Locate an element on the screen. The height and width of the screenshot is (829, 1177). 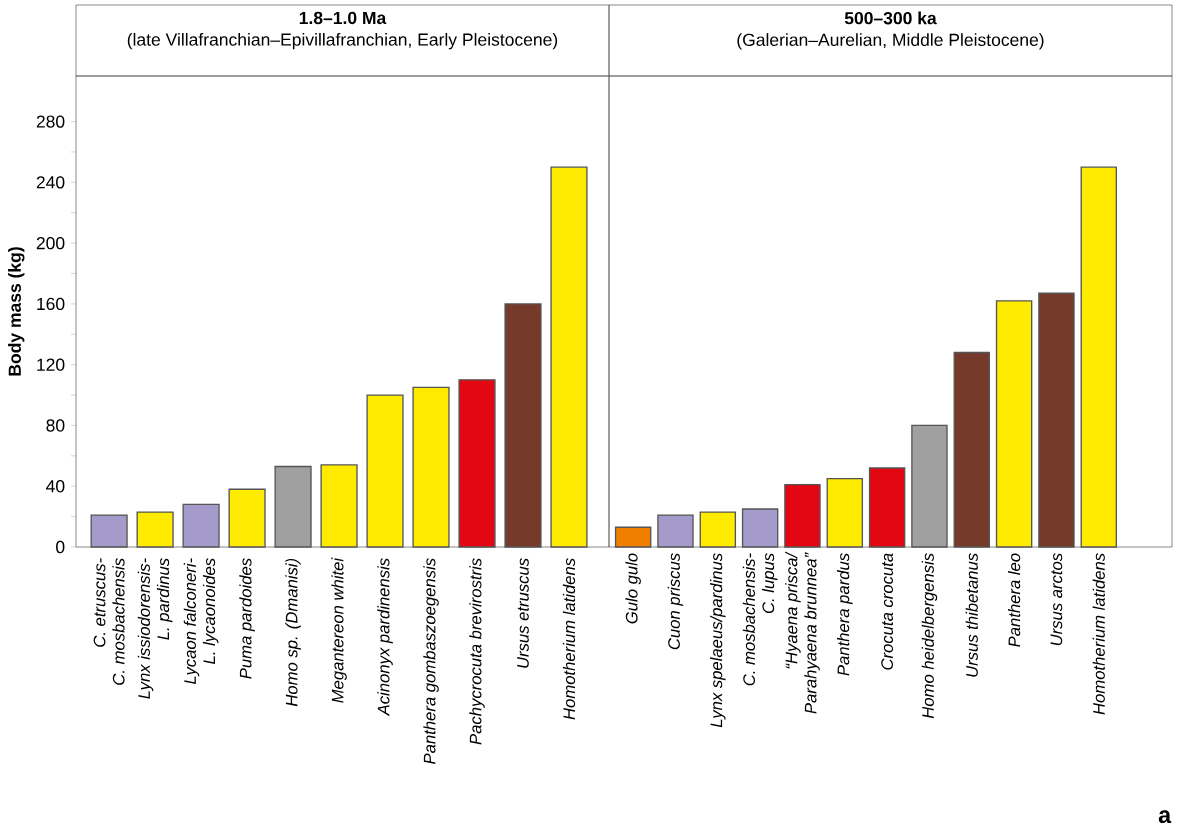
y-axis-title: Body mass (kg) is located at coordinates (16, 311).